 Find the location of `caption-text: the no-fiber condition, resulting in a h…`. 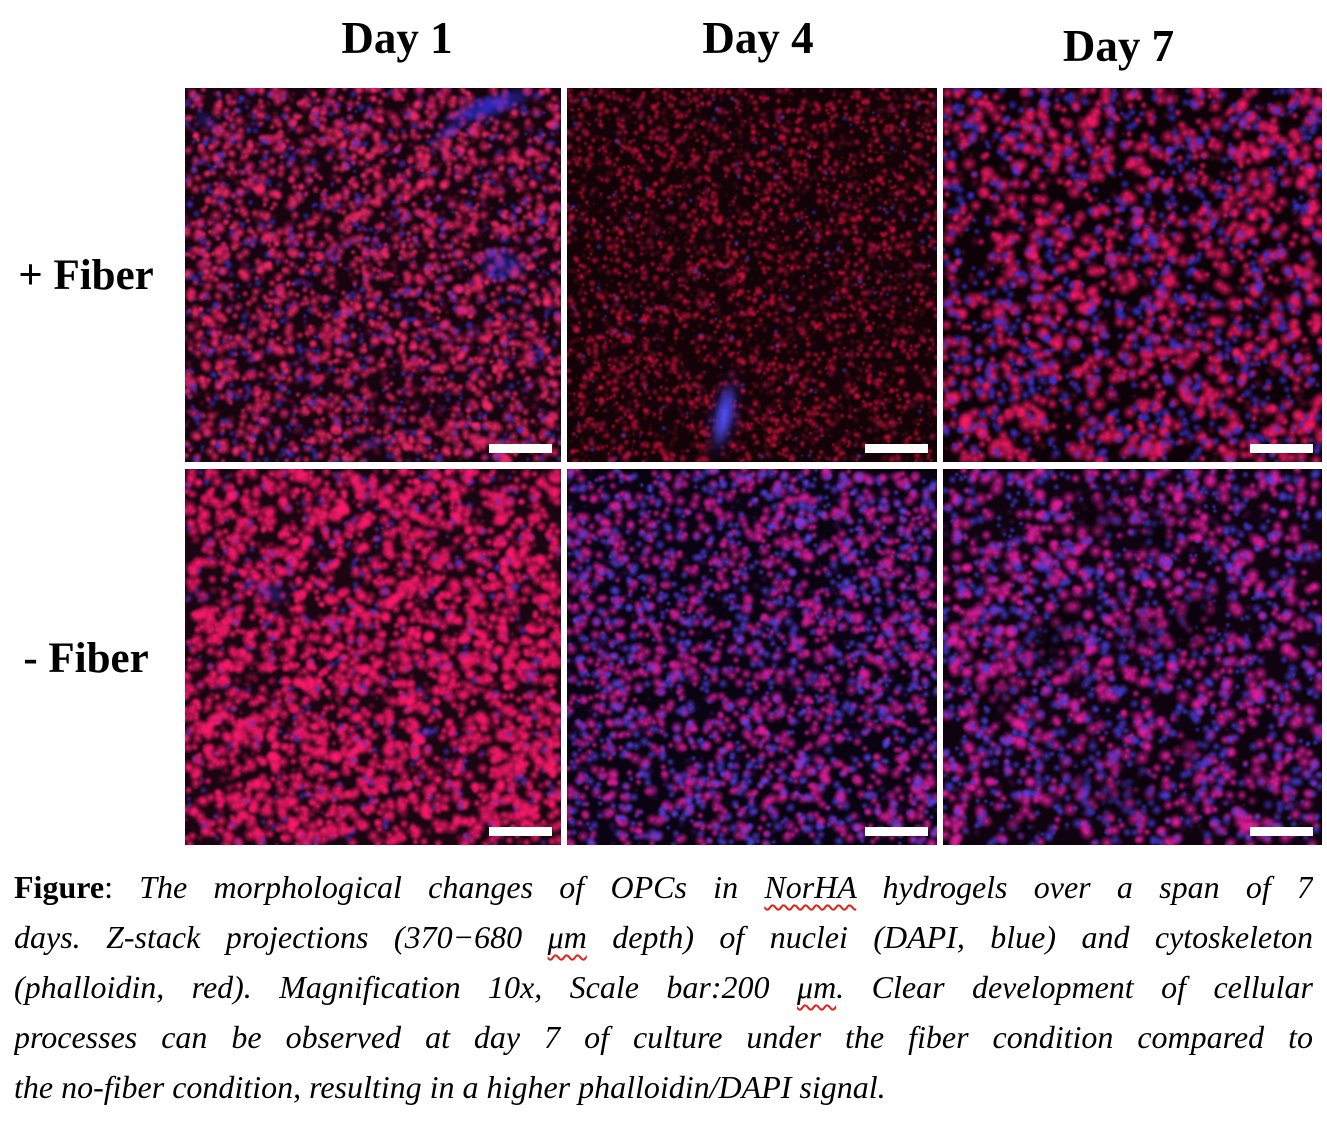

caption-text: the no-fiber condition, resulting in a h… is located at coordinates (450, 1087).